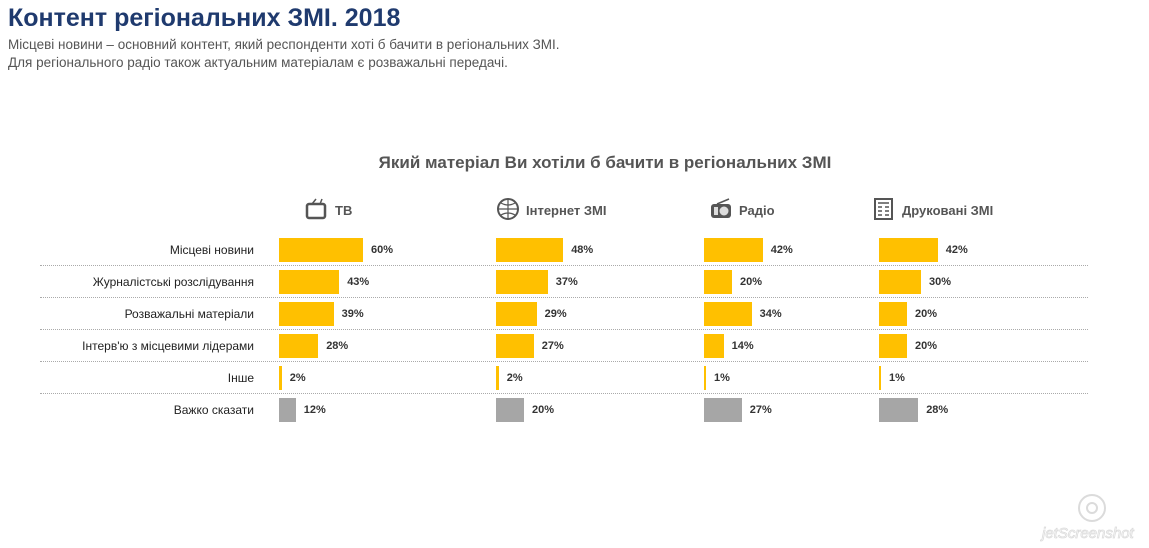 The width and height of the screenshot is (1149, 548). I want to click on series-name: Інтернет ЗМІ, so click(566, 210).